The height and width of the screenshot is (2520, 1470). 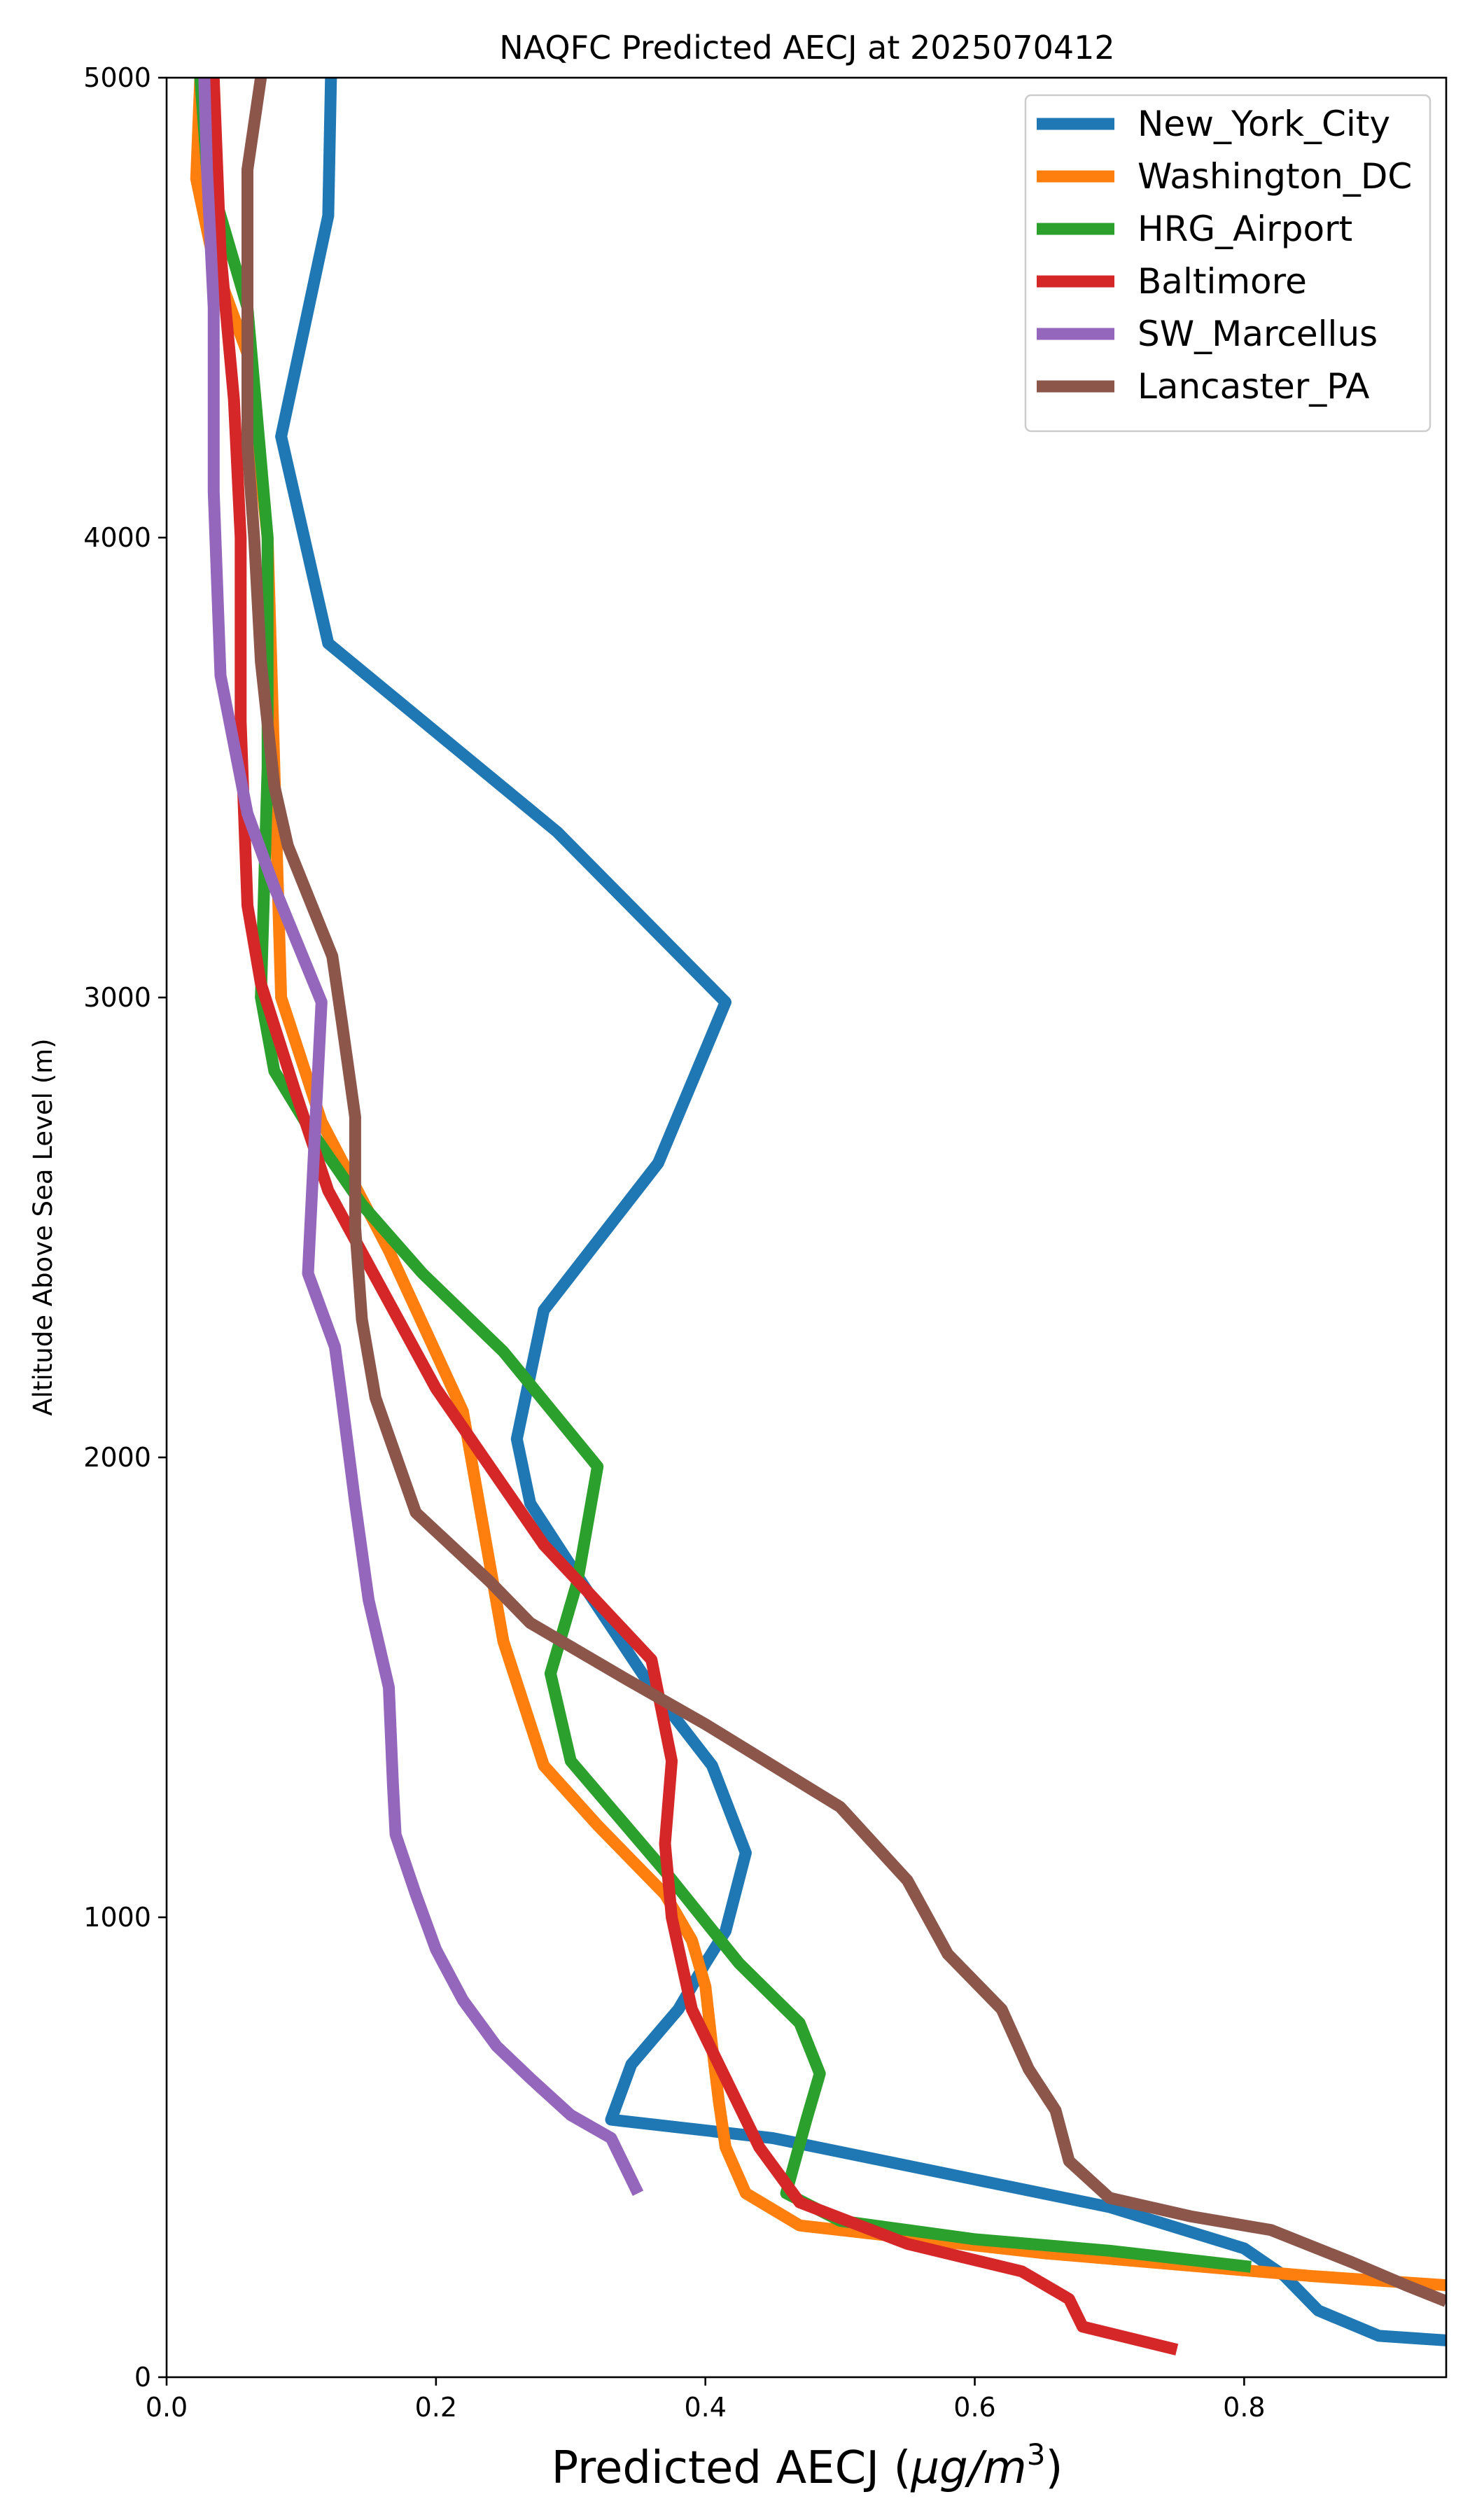 What do you see at coordinates (125, 1227) in the screenshot?
I see `y-axis: 0 1000 2000 3000 4000 5000` at bounding box center [125, 1227].